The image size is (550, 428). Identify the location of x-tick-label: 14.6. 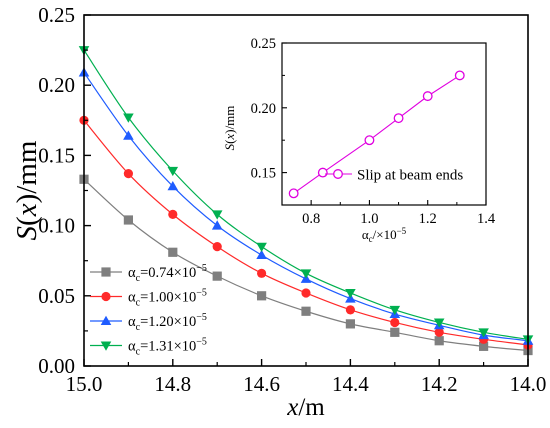
(261, 384).